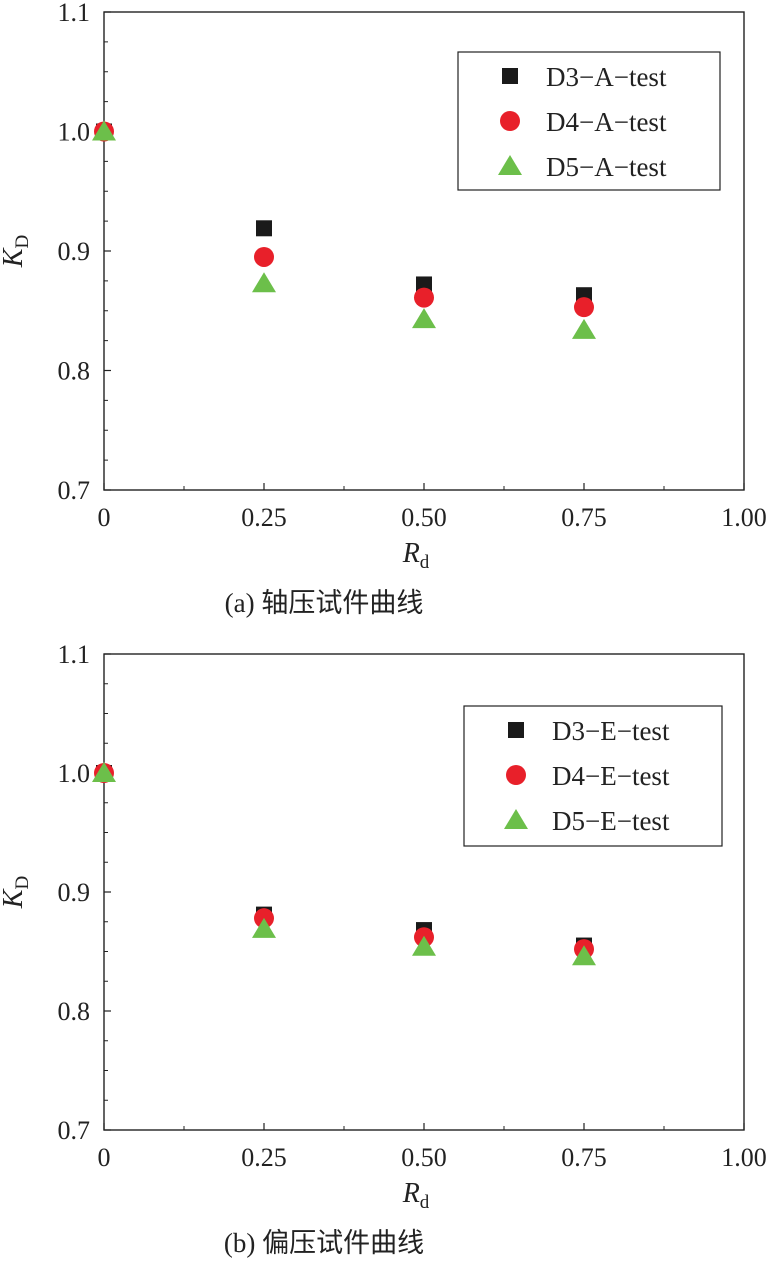  Describe the element at coordinates (611, 821) in the screenshot. I see `legend-label: D5−E−test` at that location.